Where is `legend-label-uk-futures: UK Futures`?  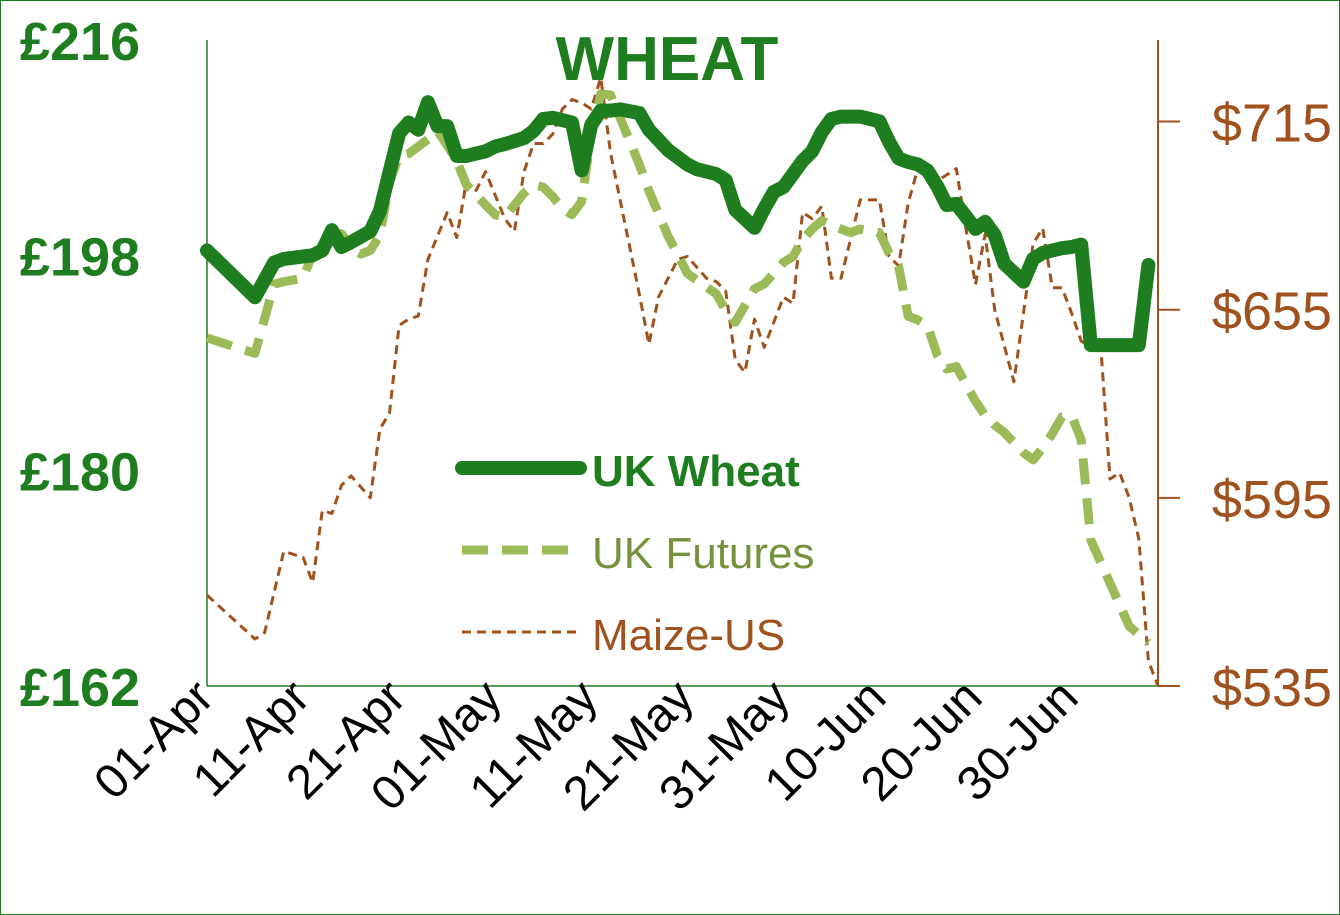
legend-label-uk-futures: UK Futures is located at coordinates (703, 553).